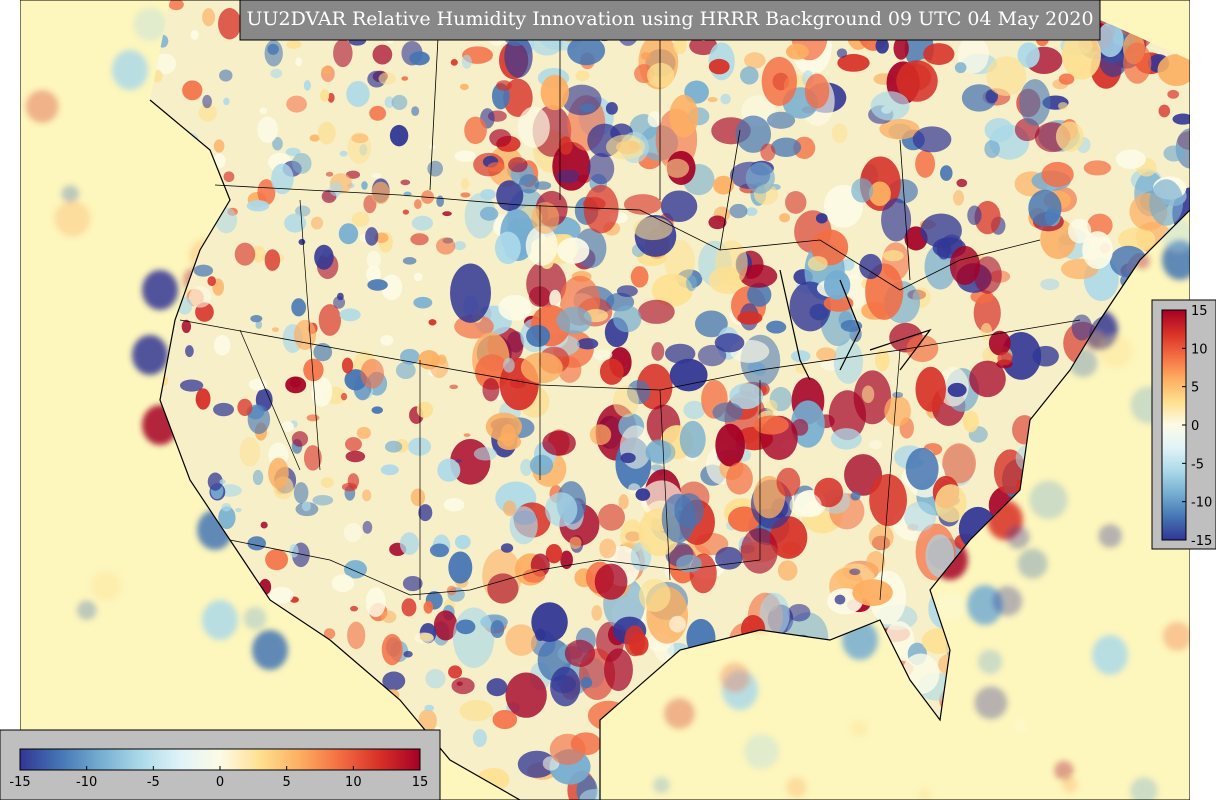  I want to click on title-background, so click(670, 20).